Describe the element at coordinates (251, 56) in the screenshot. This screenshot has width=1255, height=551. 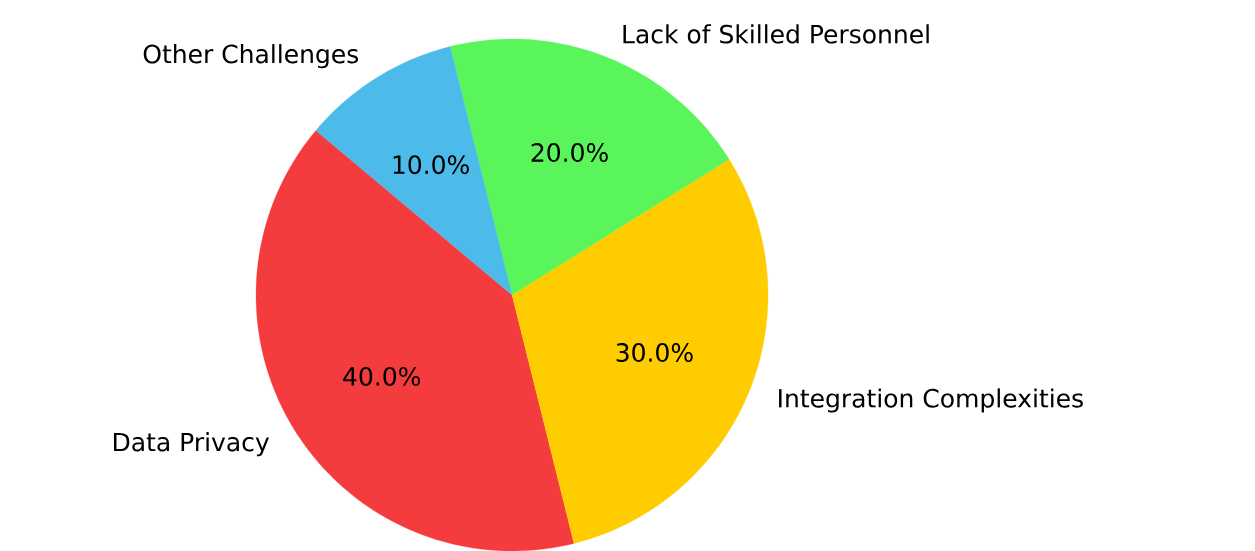
I see `slice-label: Other Challenges` at that location.